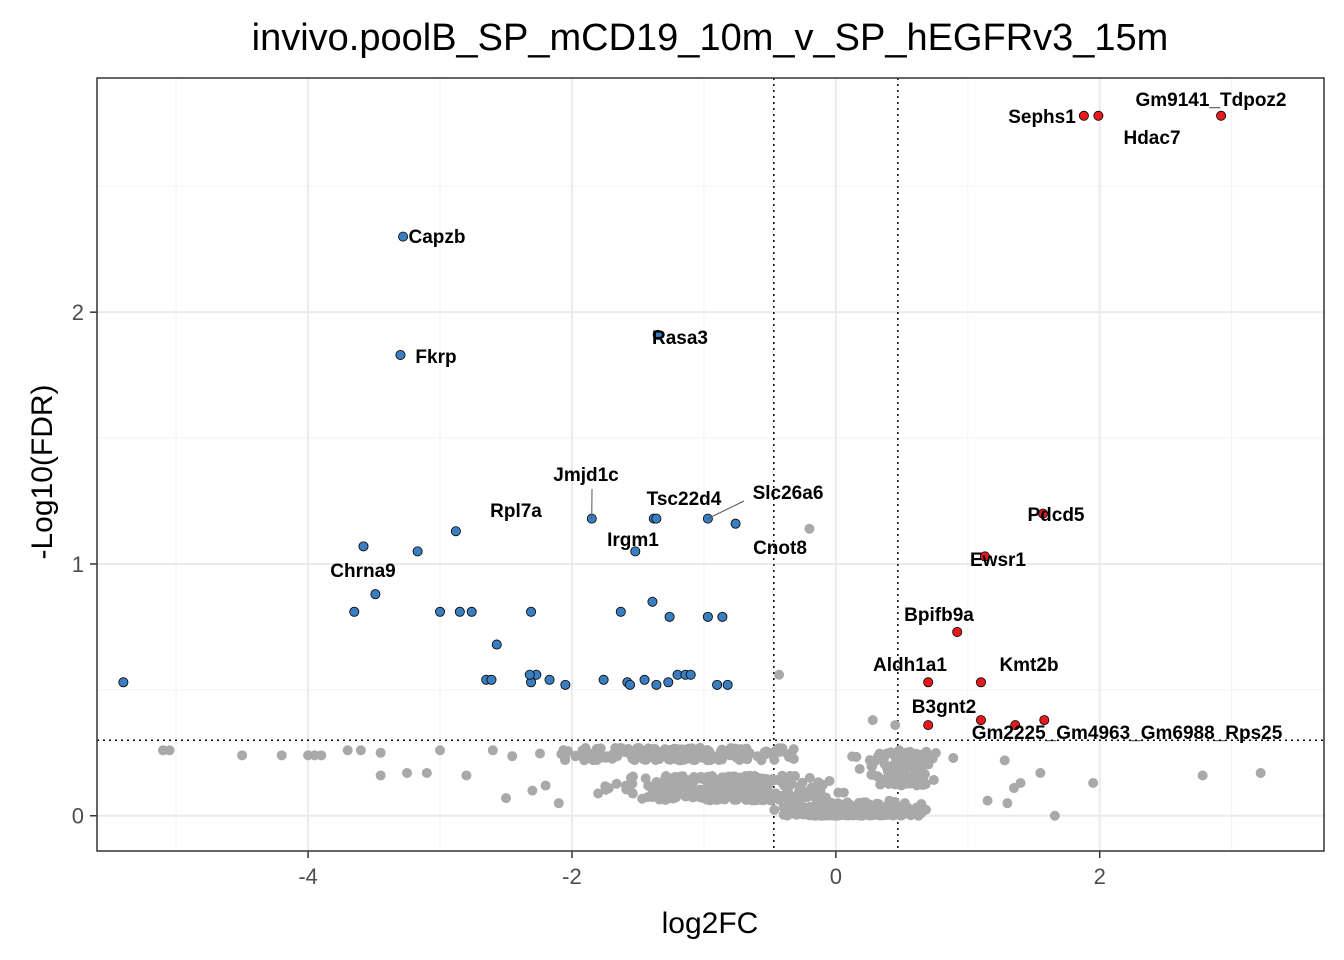 The height and width of the screenshot is (960, 1344). What do you see at coordinates (308, 876) in the screenshot?
I see `x-tick-label: -4` at bounding box center [308, 876].